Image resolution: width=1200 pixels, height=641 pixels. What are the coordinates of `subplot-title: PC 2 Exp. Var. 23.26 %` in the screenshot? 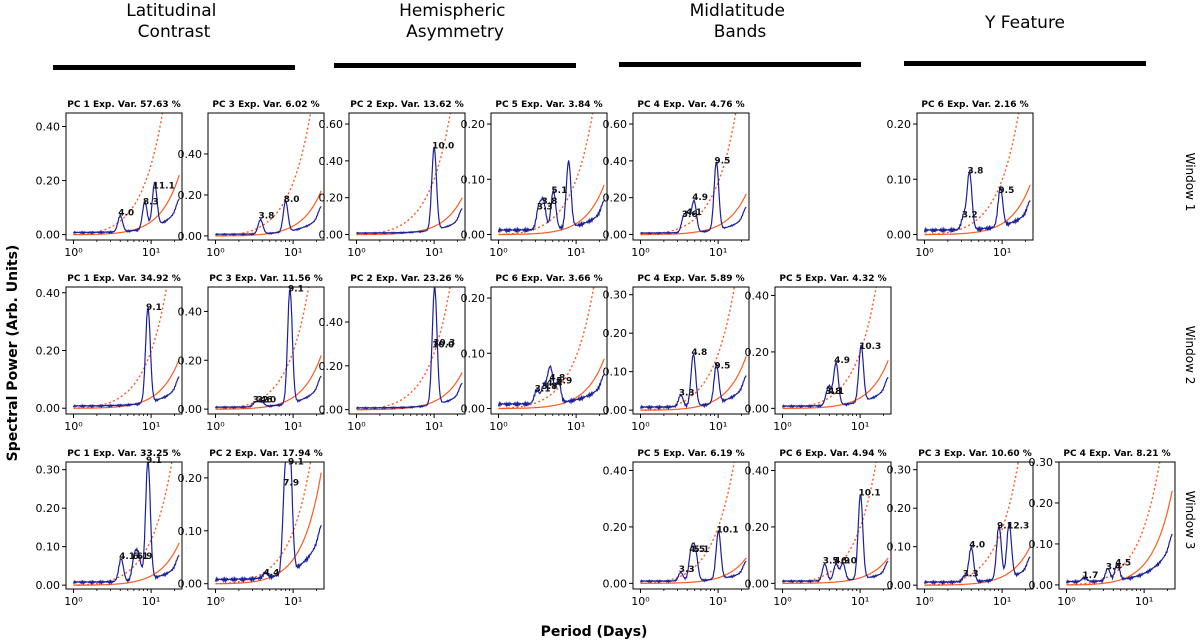 It's located at (407, 279).